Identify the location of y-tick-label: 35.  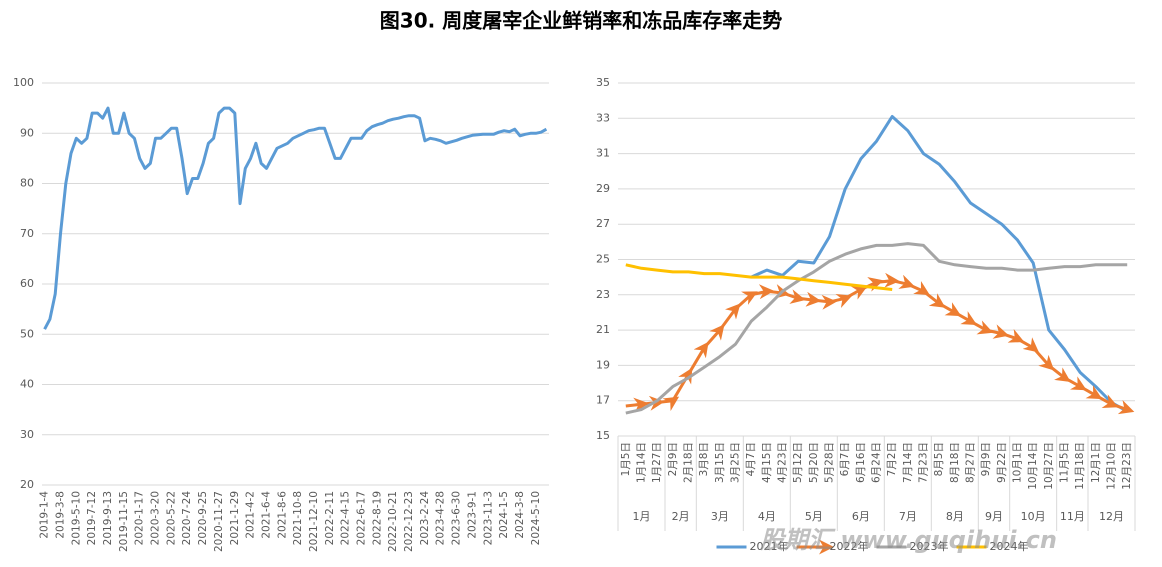
(603, 82).